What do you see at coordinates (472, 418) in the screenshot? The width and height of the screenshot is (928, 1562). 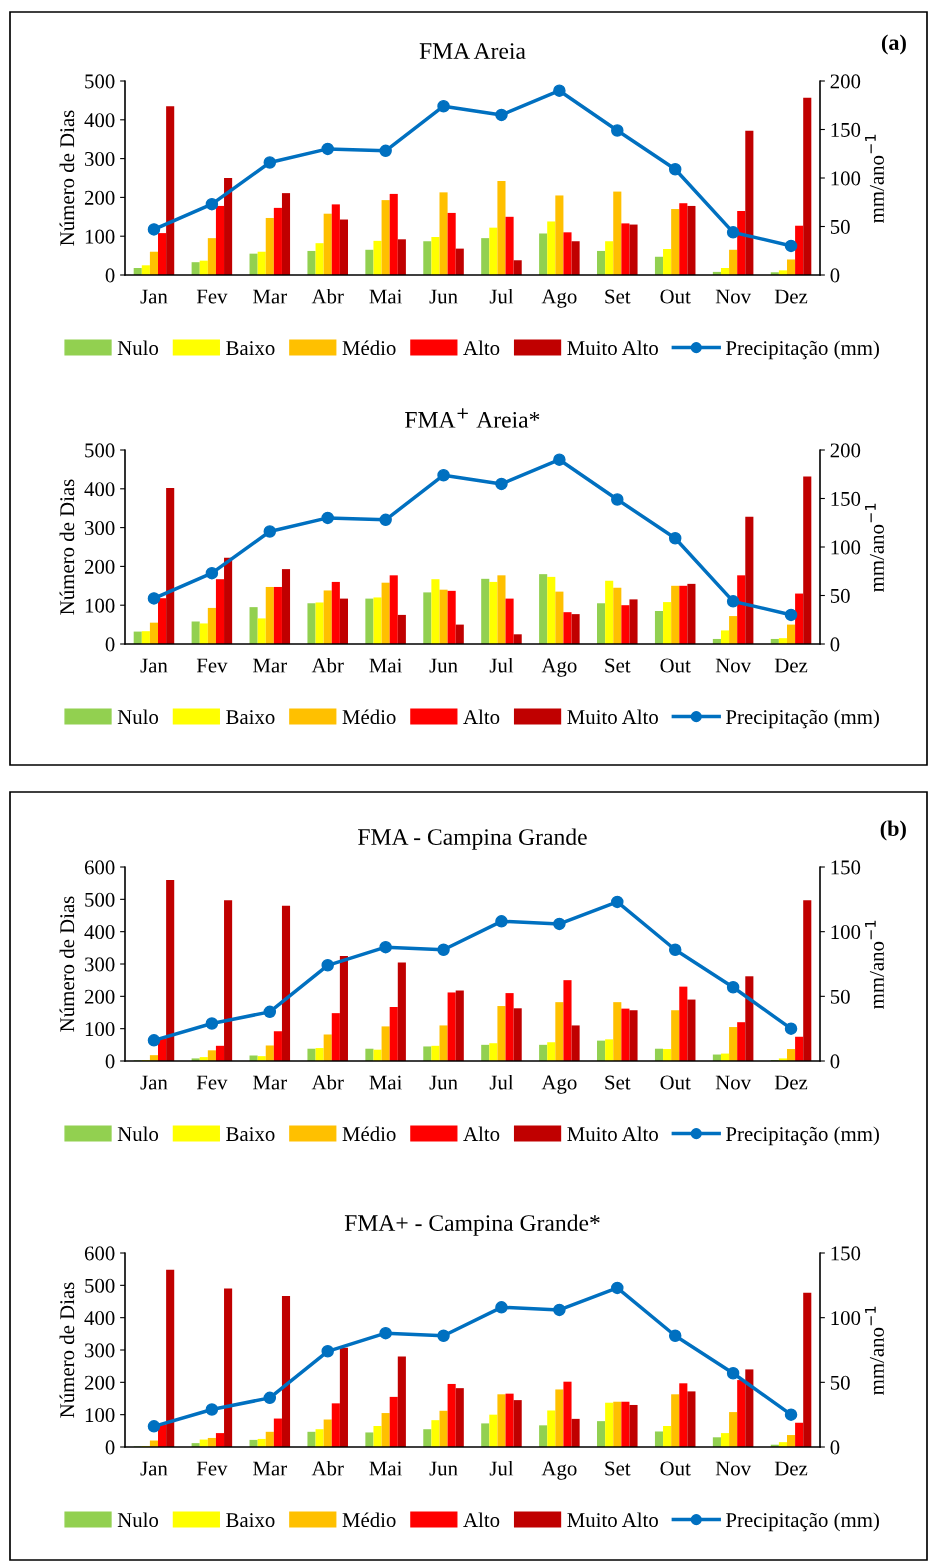 I see `chart-title: FMA$^{+}$ Areia*` at bounding box center [472, 418].